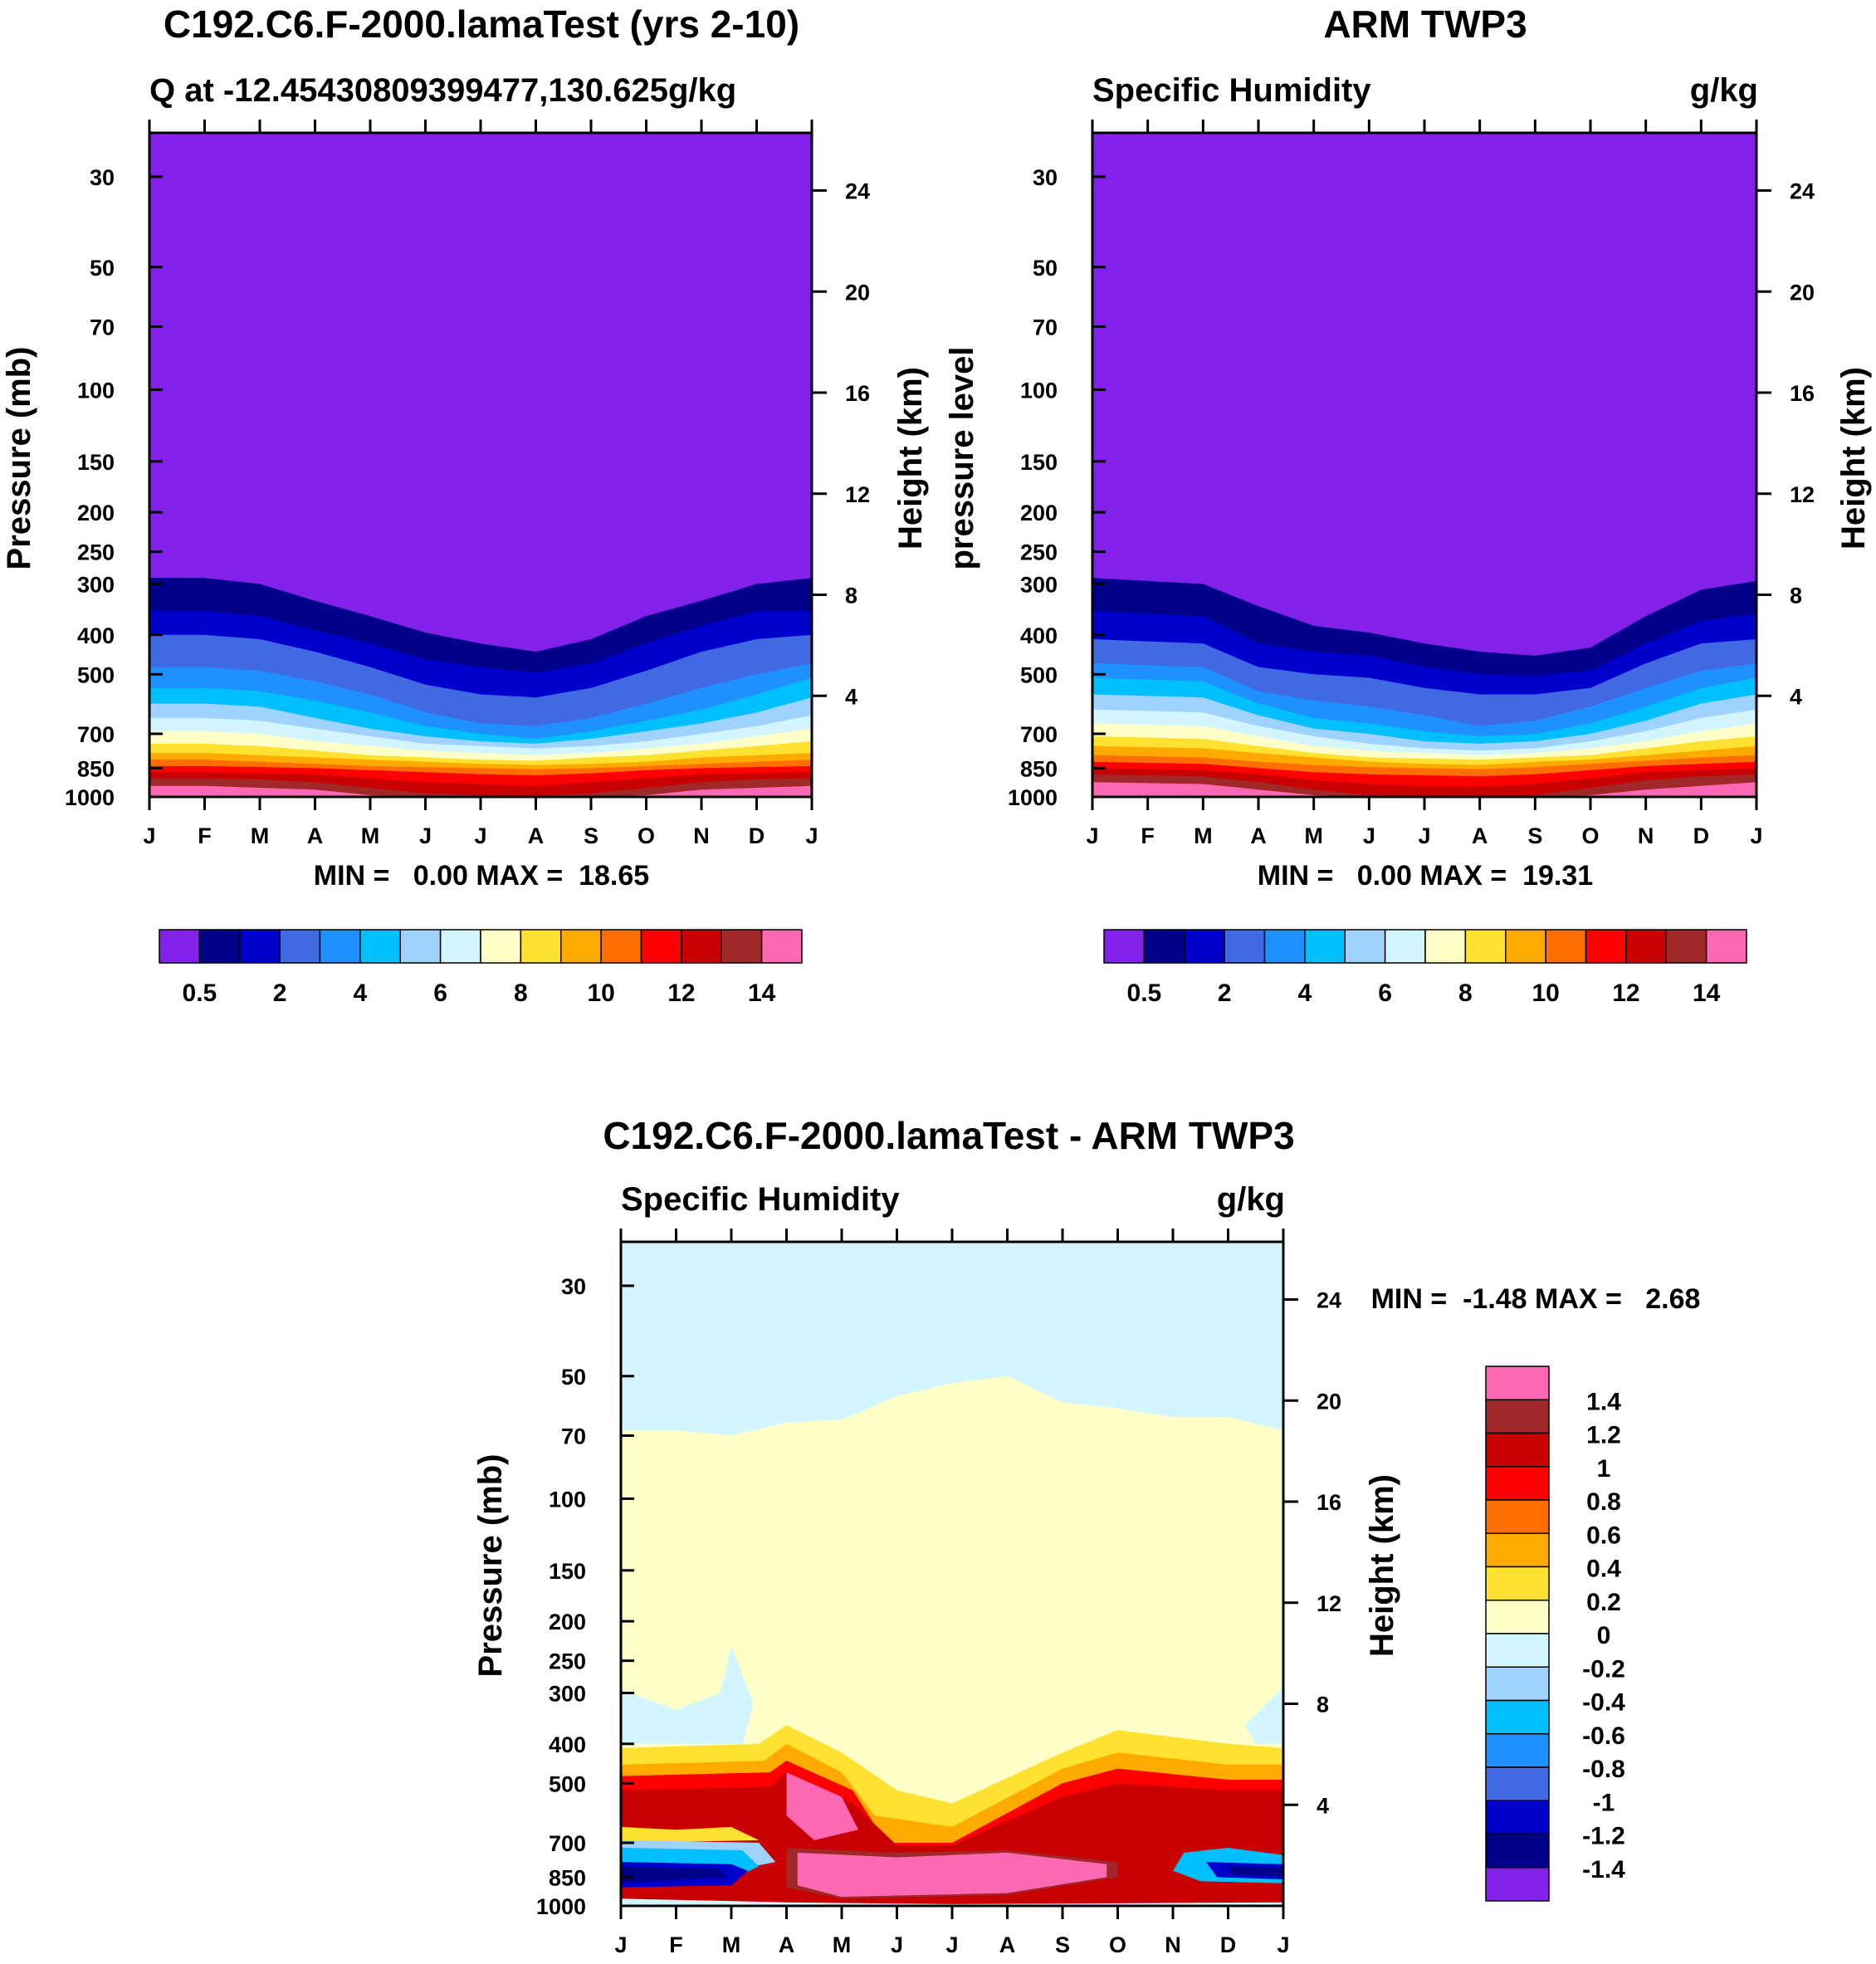 Image resolution: width=1876 pixels, height=1964 pixels. Describe the element at coordinates (573, 1377) in the screenshot. I see `pressure-tick-label: 50` at that location.